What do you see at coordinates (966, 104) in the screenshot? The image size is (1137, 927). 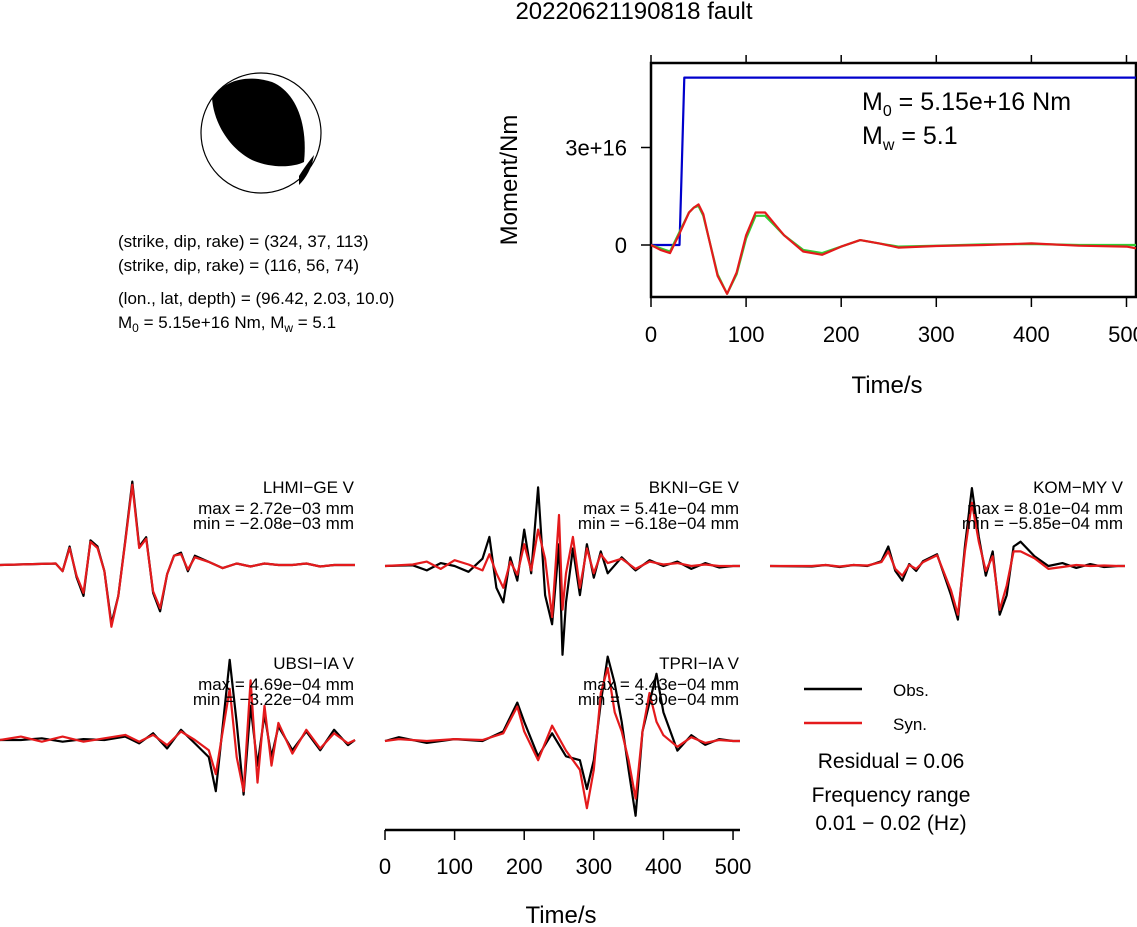 I see `moment-m0-label: M0 = 5.15e+16 Nm` at bounding box center [966, 104].